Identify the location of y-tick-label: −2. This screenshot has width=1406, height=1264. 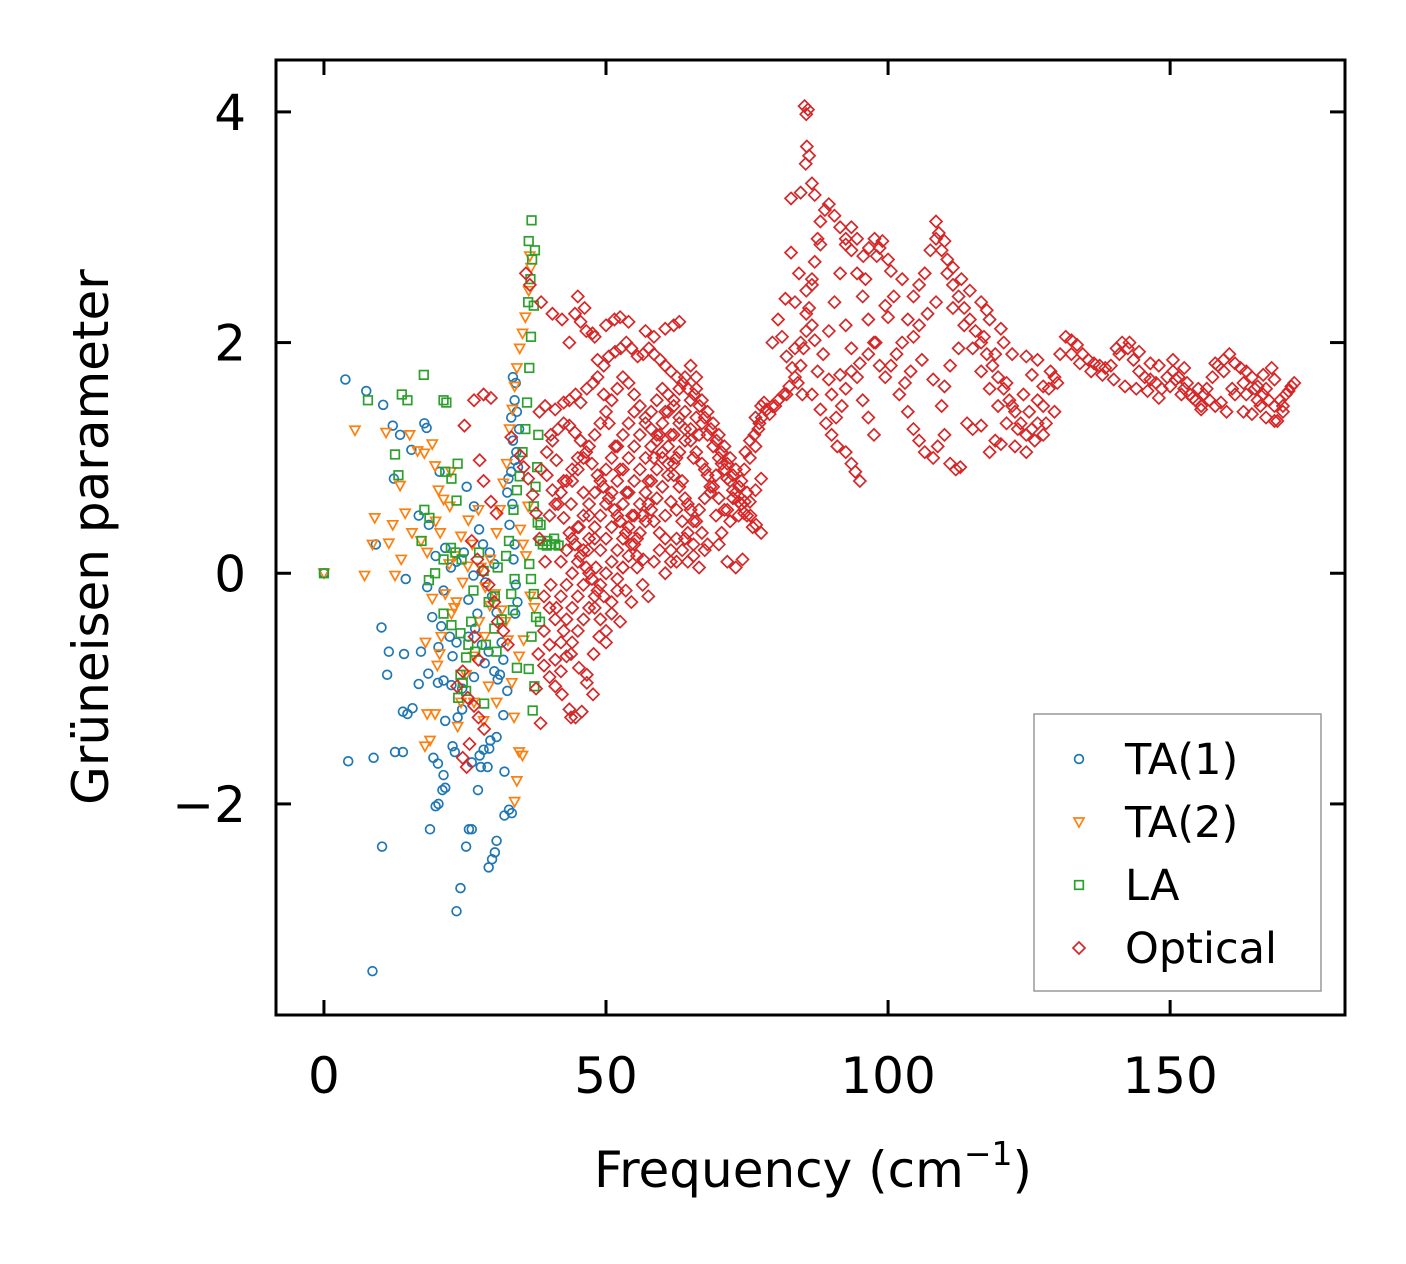
(209, 805).